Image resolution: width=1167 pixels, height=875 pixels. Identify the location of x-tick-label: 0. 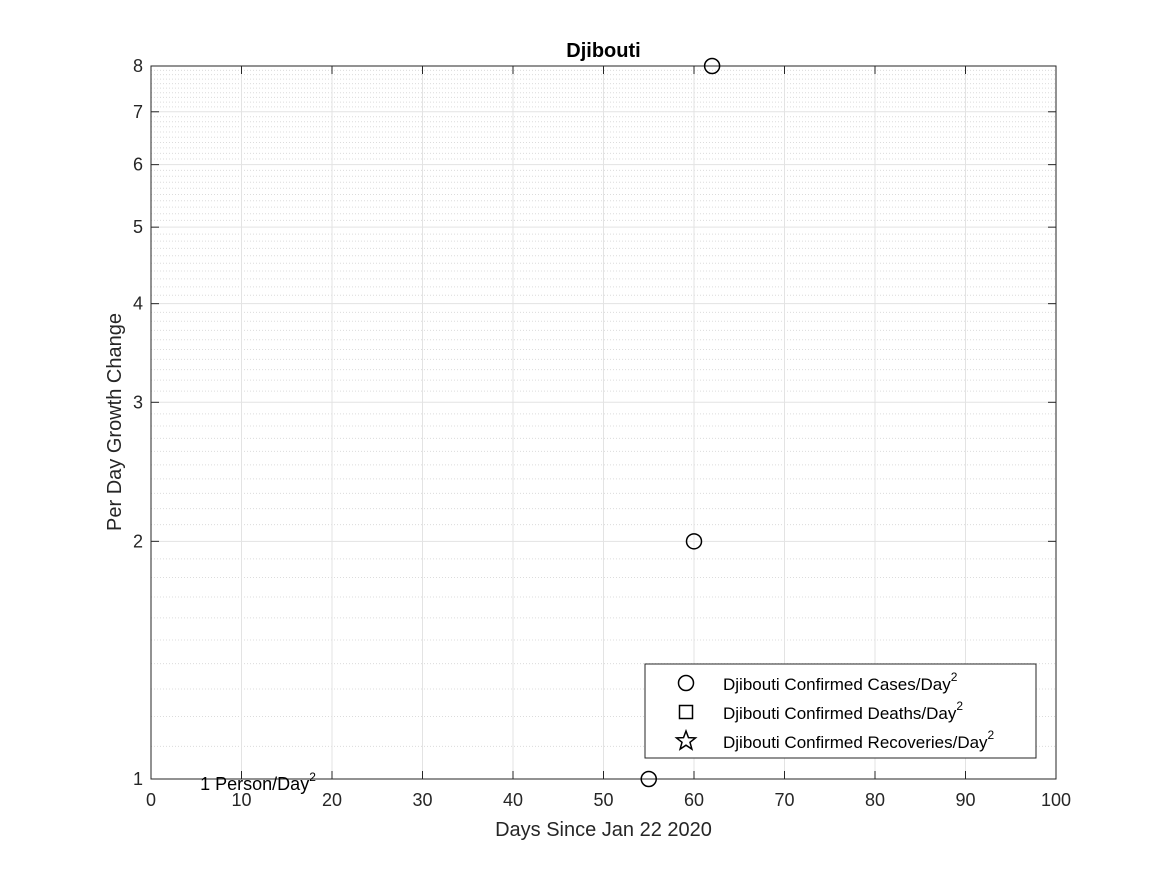
(151, 800).